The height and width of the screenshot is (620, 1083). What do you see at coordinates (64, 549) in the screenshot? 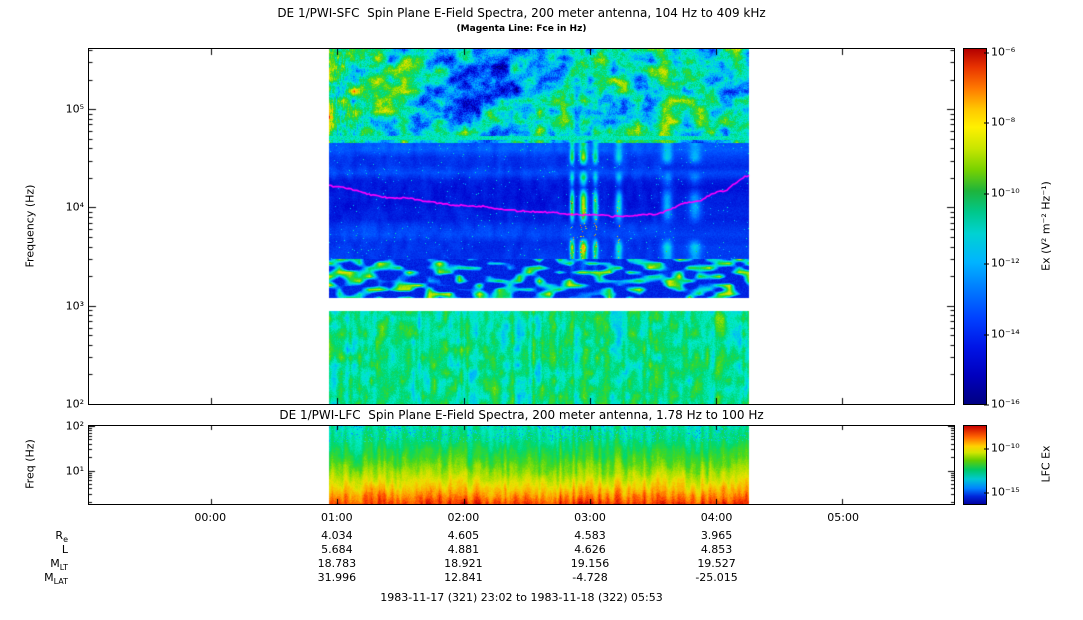
I see `ephemeris-label-l: L` at bounding box center [64, 549].